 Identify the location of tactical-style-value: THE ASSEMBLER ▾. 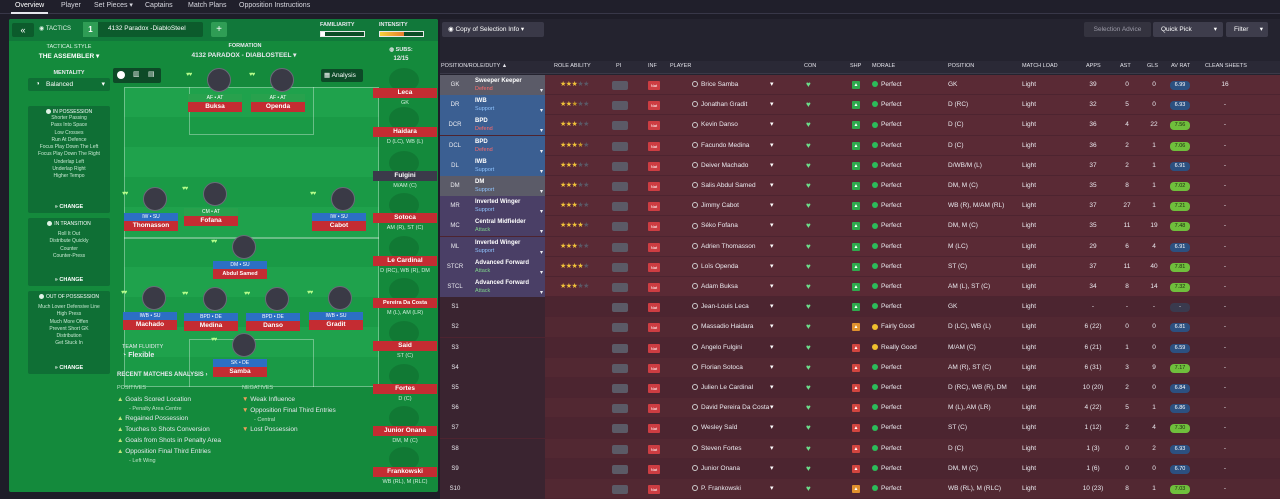
(69, 56).